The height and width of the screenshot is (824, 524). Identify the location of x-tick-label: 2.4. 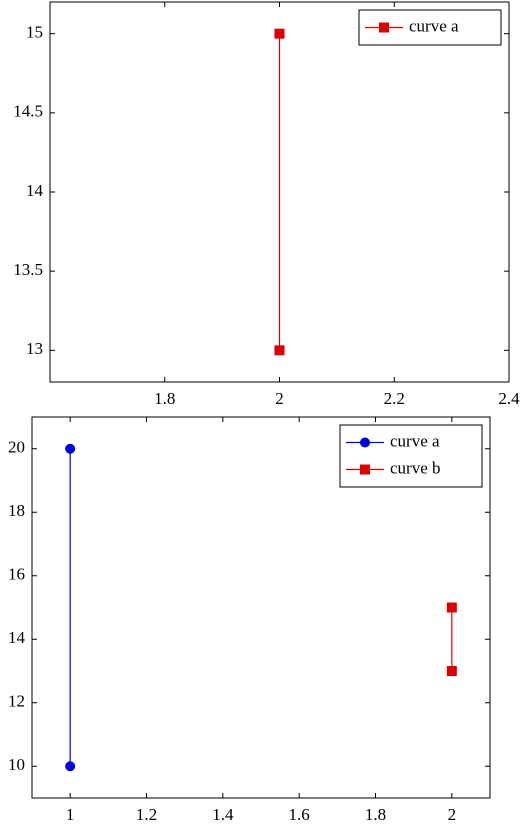
(509, 398).